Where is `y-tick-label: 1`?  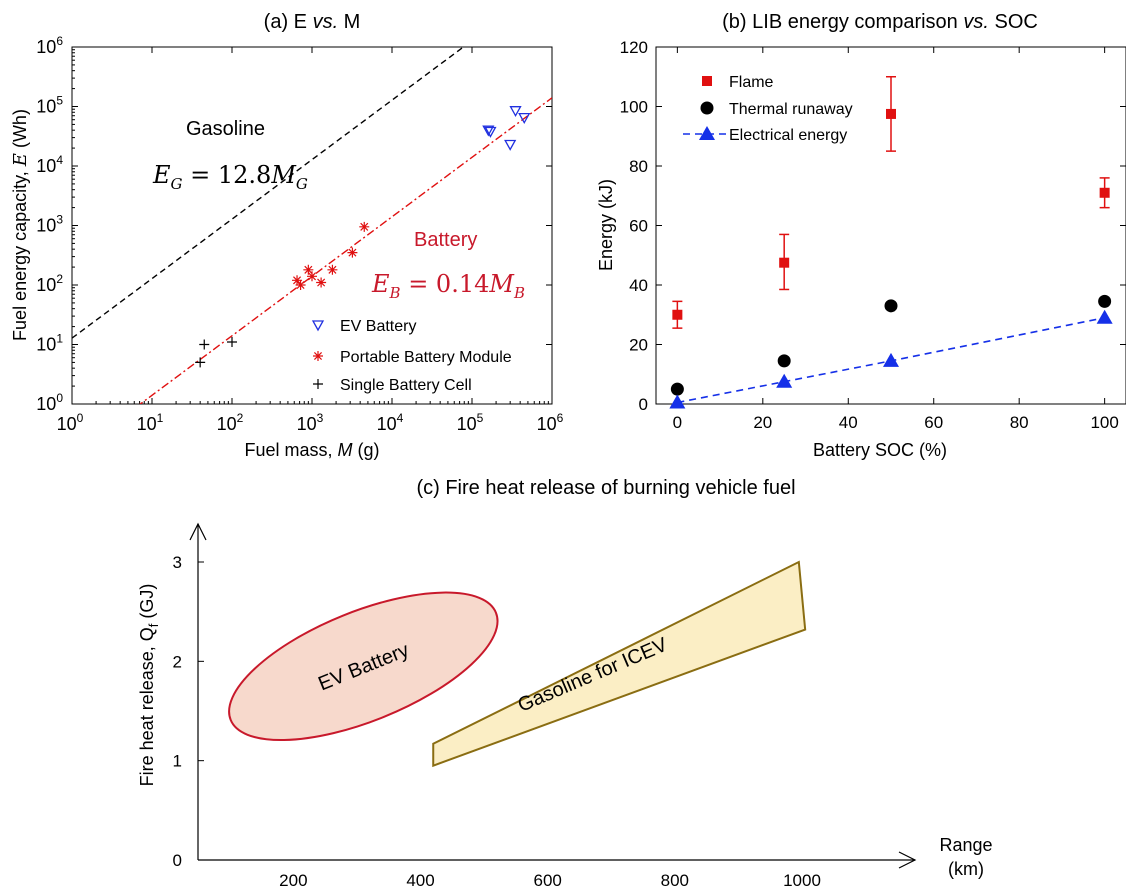
y-tick-label: 1 is located at coordinates (177, 761).